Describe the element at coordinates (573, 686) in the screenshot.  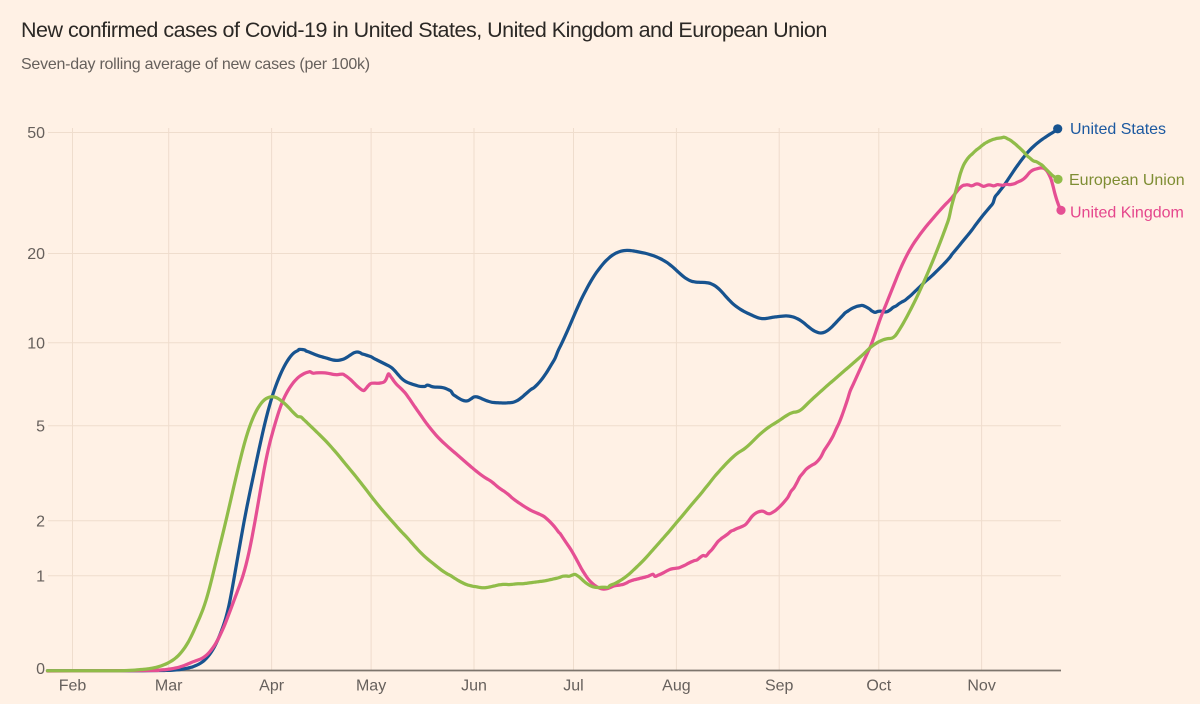
I see `svg-text: Jul` at that location.